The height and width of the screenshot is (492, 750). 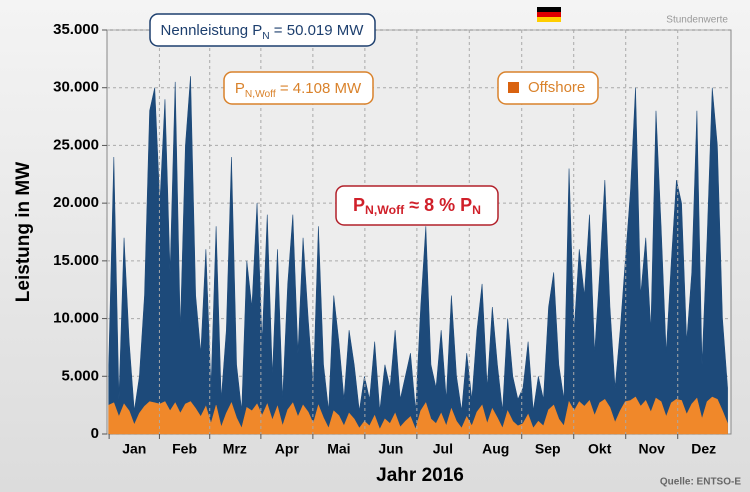 What do you see at coordinates (287, 449) in the screenshot?
I see `x-tick-label: Apr` at bounding box center [287, 449].